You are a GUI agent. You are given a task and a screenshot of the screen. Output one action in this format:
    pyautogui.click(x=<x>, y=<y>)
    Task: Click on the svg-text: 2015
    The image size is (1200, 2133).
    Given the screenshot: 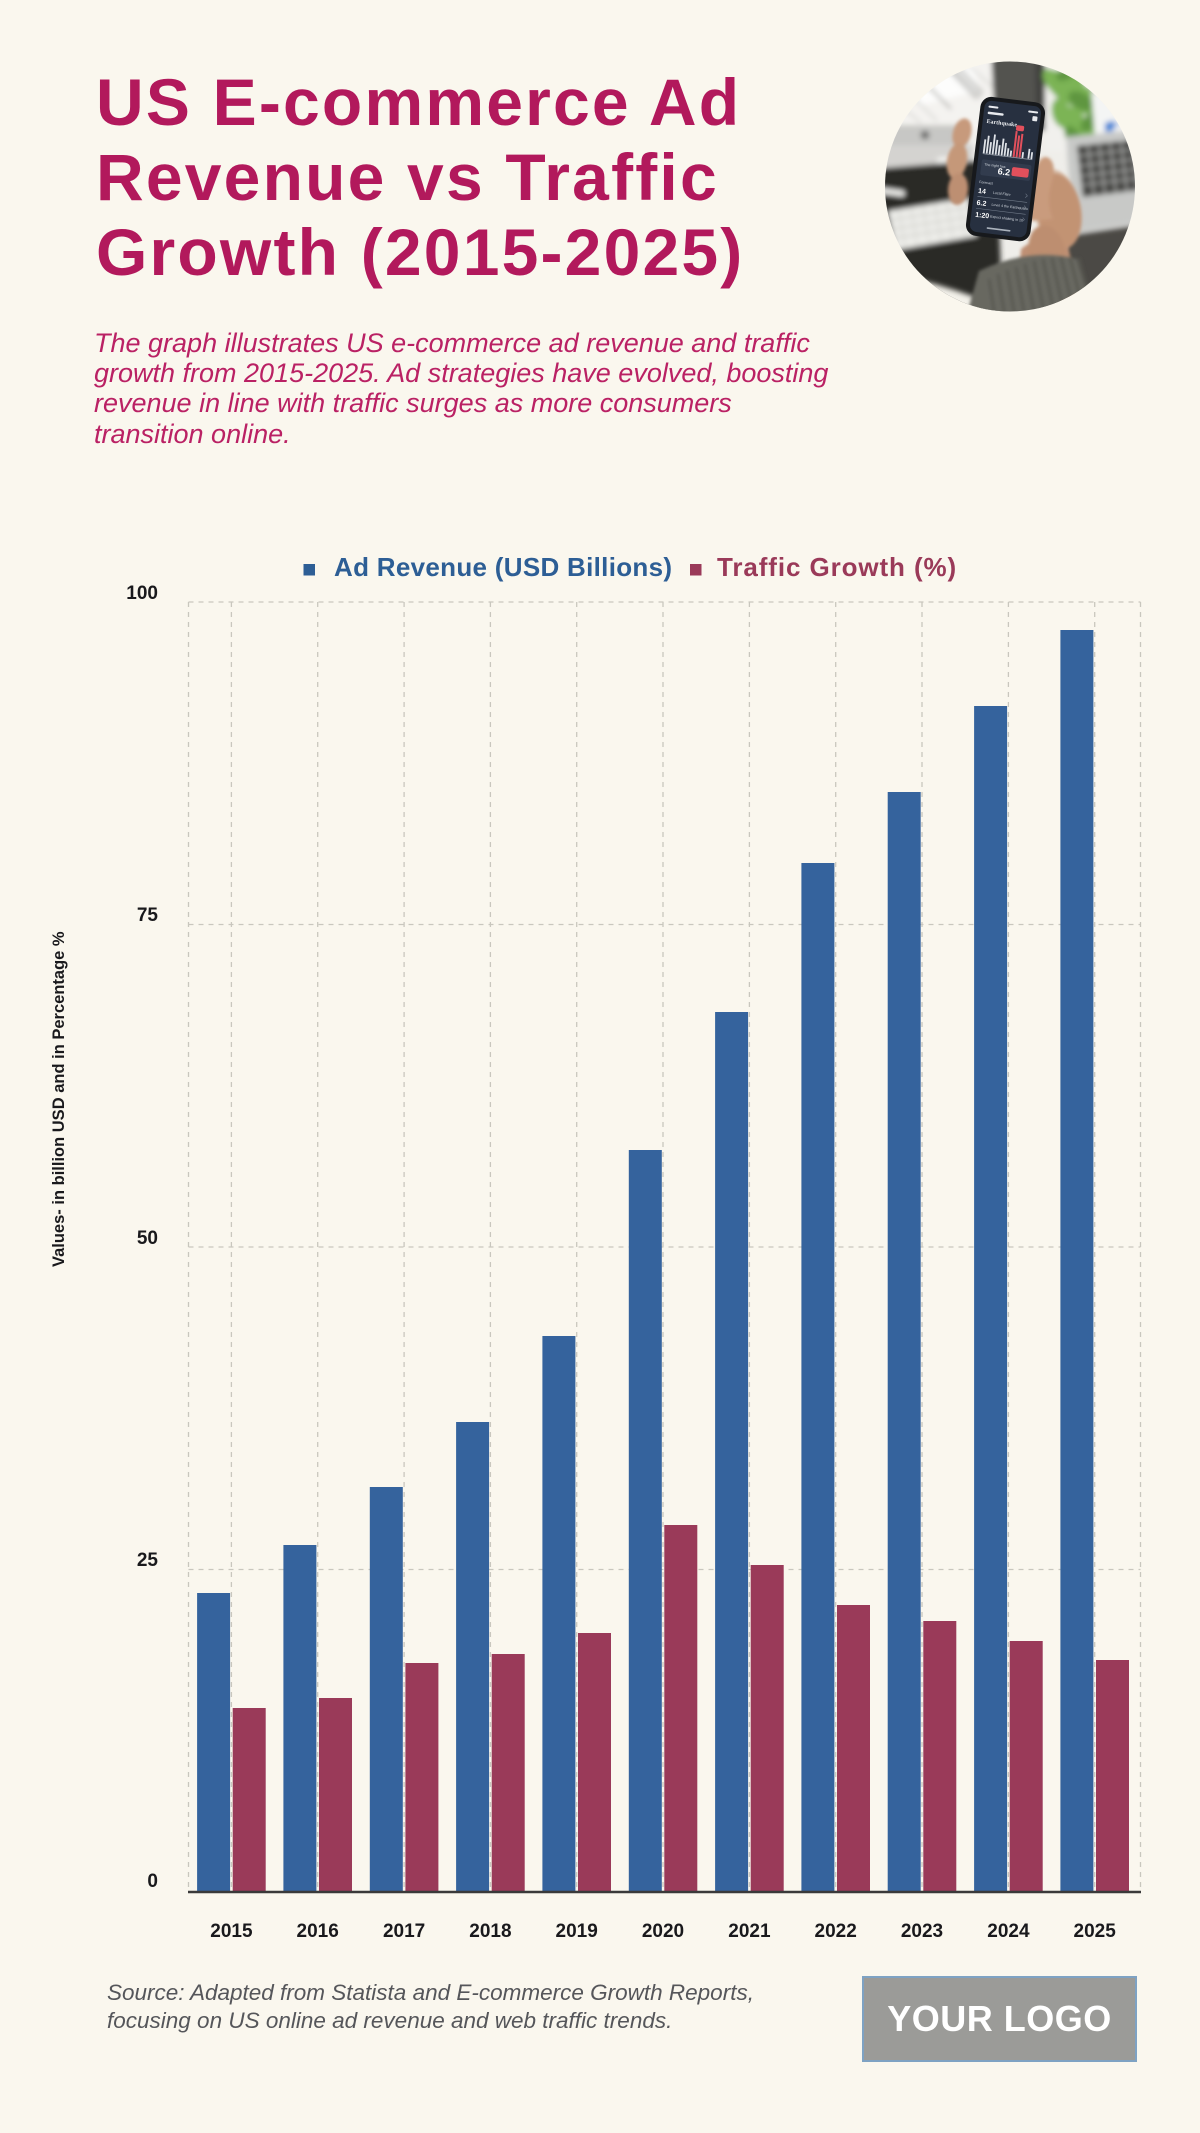 What is the action you would take?
    pyautogui.click(x=231, y=1931)
    